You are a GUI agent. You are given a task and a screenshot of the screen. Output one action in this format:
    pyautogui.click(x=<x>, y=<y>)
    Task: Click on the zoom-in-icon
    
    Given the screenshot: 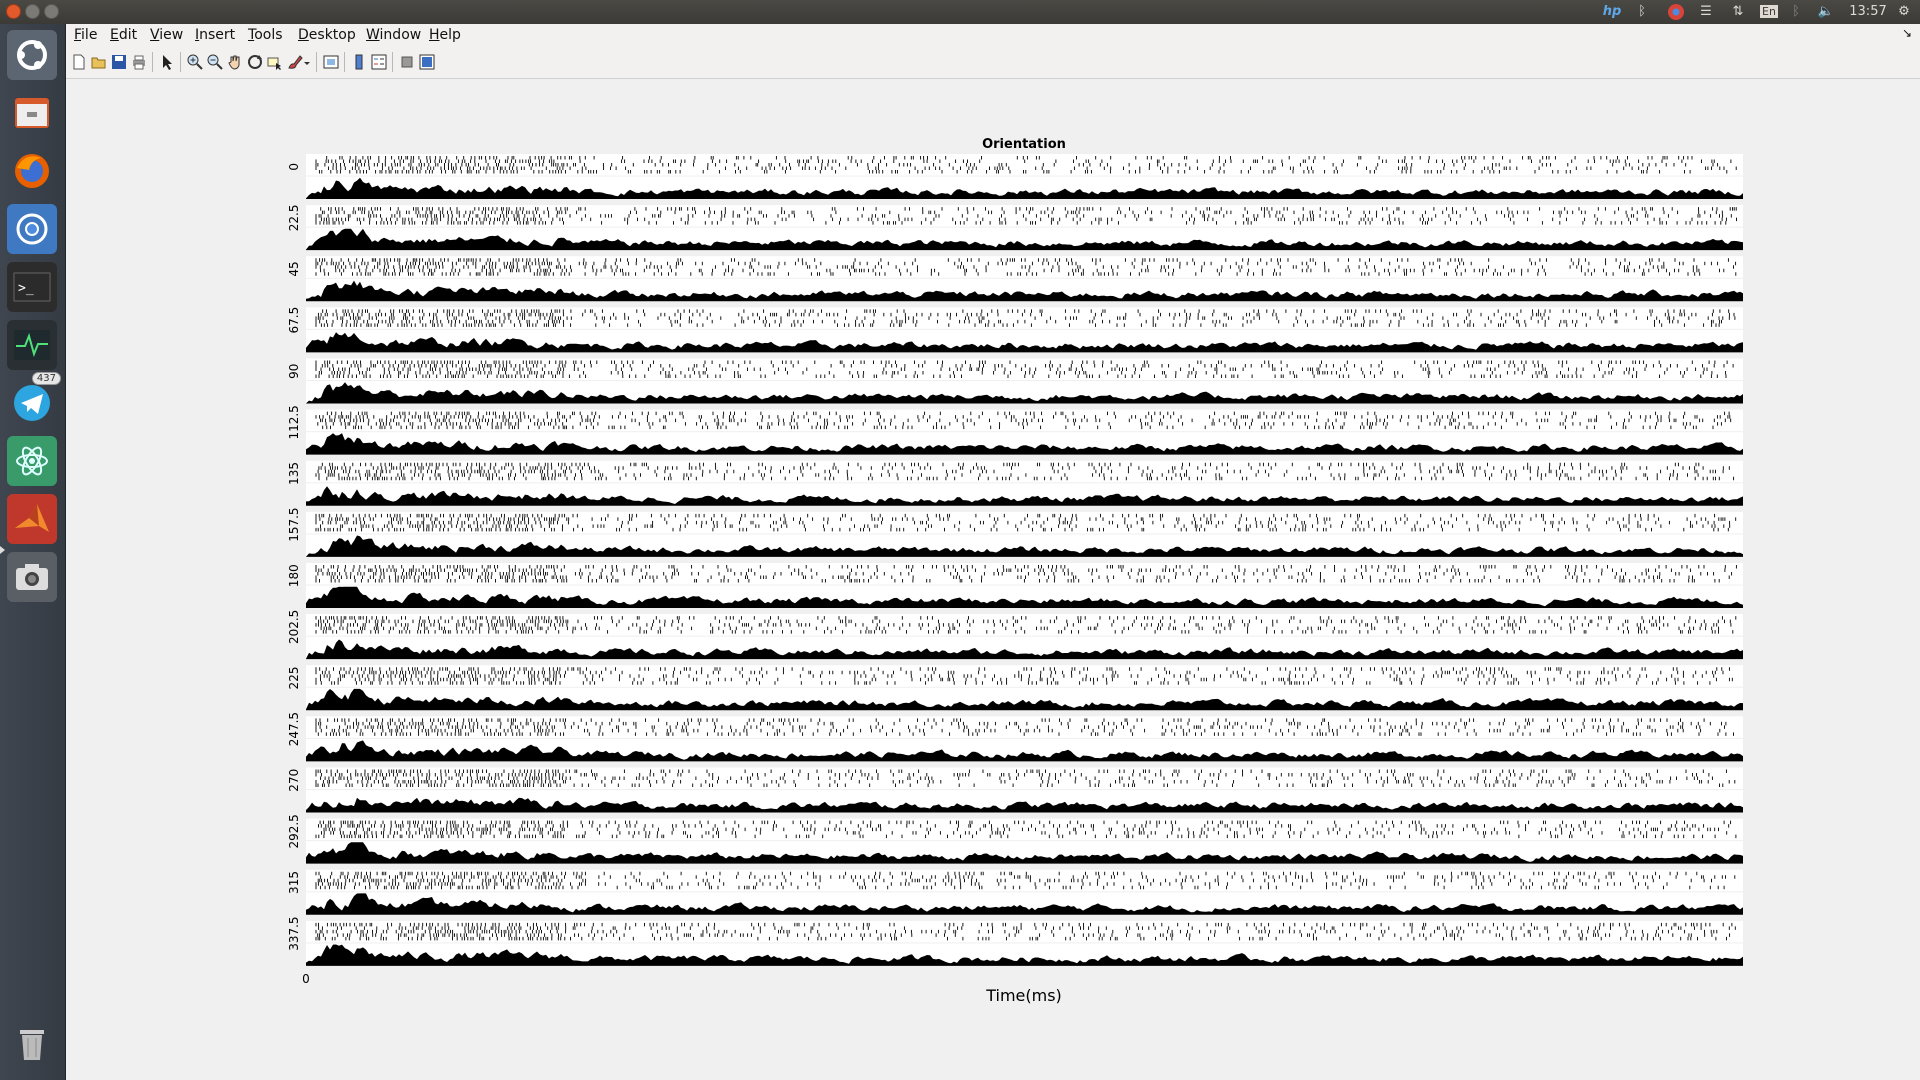 What is the action you would take?
    pyautogui.click(x=195, y=62)
    